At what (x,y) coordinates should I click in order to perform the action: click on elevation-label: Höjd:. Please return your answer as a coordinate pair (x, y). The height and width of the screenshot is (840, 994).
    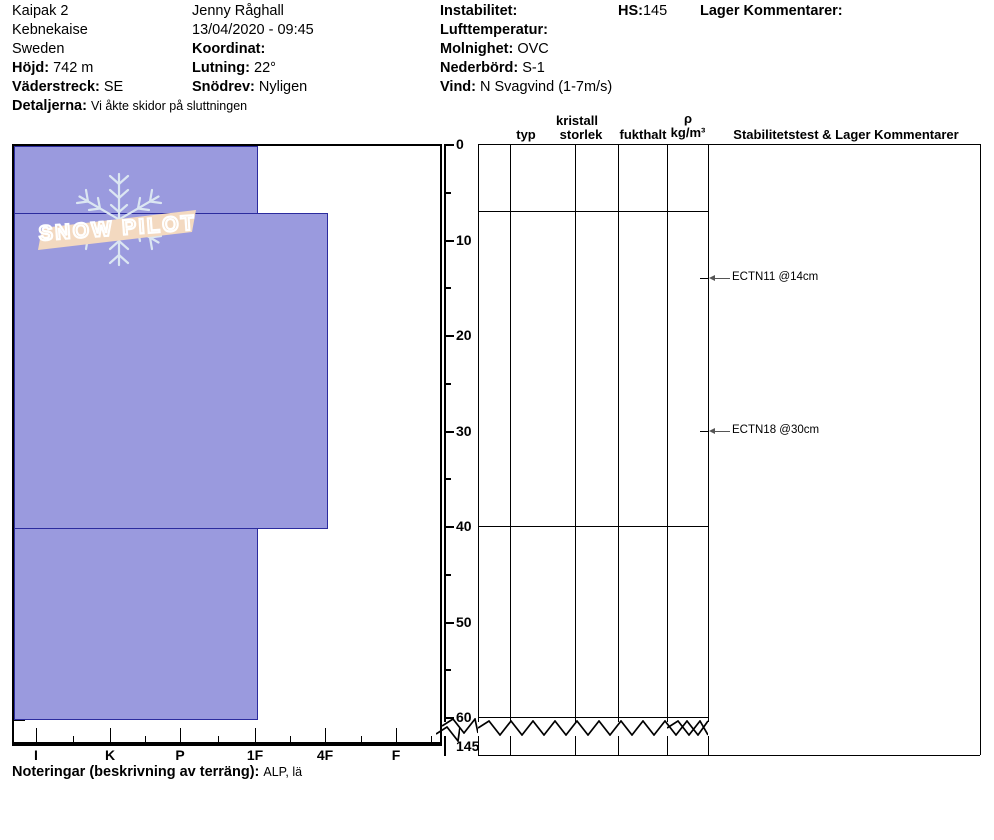
    Looking at the image, I should click on (31, 68).